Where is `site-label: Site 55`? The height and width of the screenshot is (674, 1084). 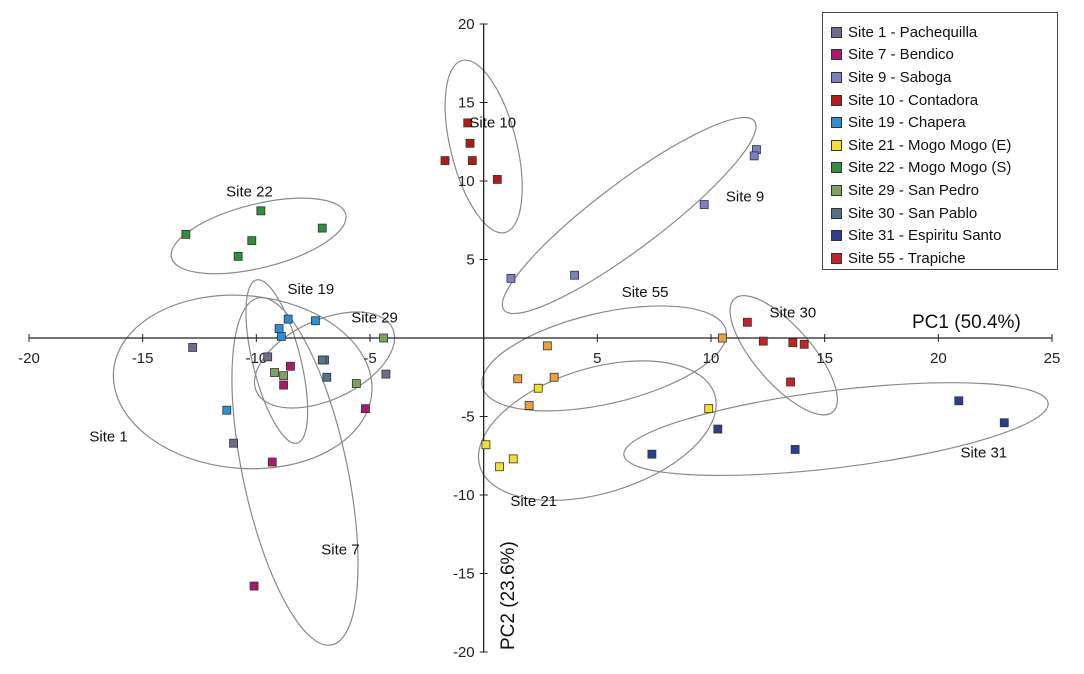 site-label: Site 55 is located at coordinates (645, 292).